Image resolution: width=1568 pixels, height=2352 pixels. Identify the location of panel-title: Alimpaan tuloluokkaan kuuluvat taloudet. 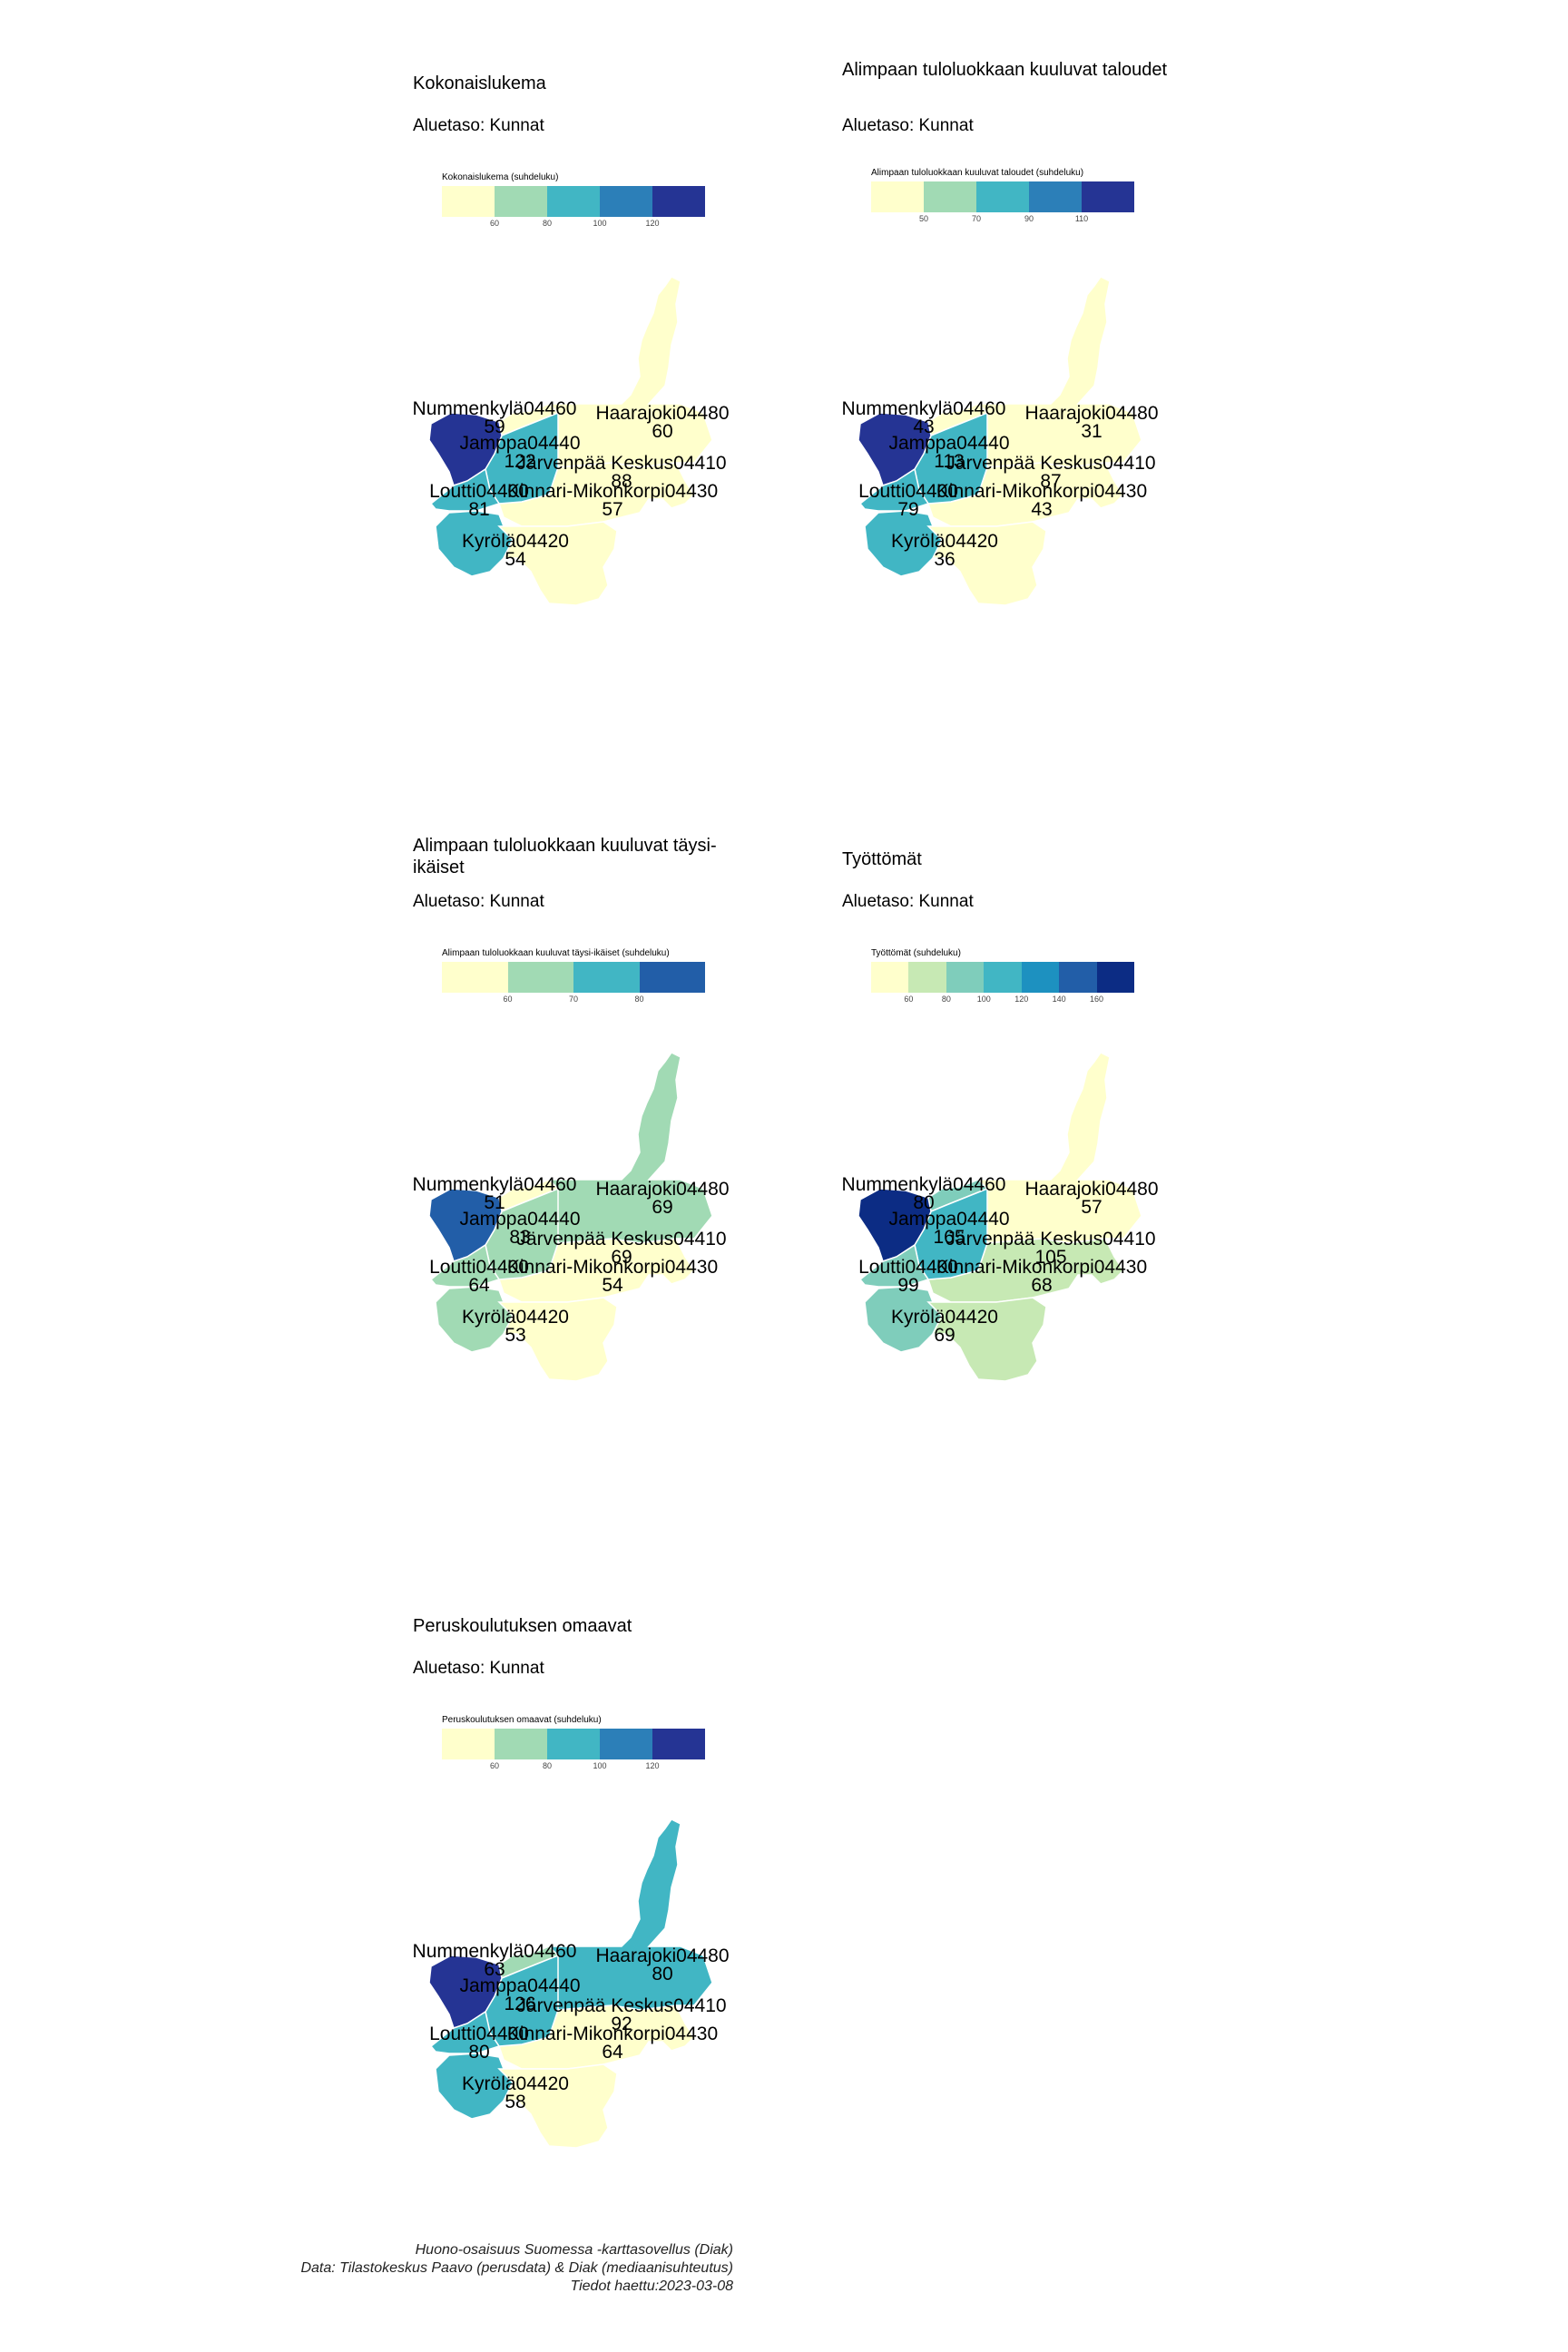
(1005, 70).